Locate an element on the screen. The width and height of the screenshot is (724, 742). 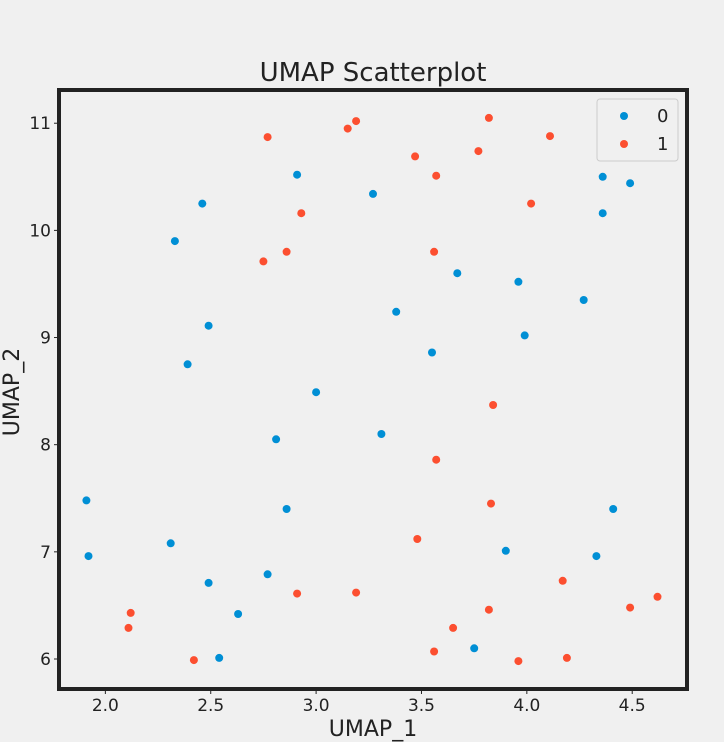
y-tick-label: 8 is located at coordinates (45, 446).